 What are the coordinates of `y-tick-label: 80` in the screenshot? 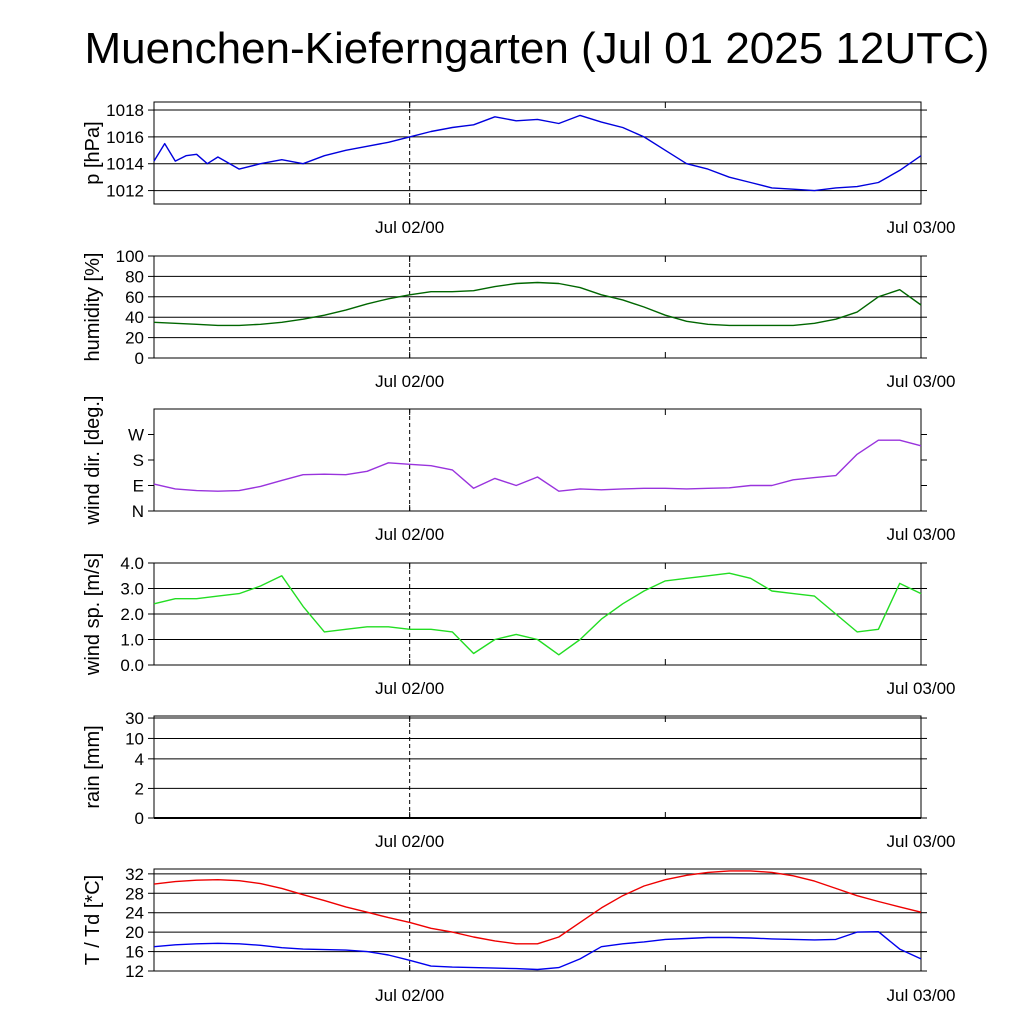 It's located at (134, 276).